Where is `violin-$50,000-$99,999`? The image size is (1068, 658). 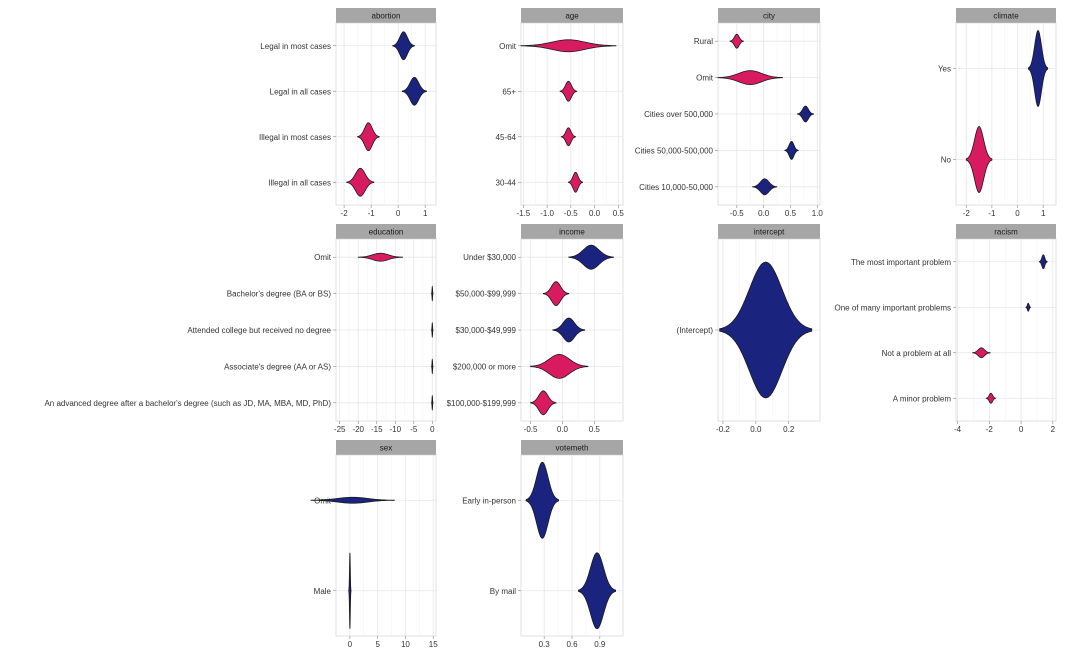 violin-$50,000-$99,999 is located at coordinates (556, 294).